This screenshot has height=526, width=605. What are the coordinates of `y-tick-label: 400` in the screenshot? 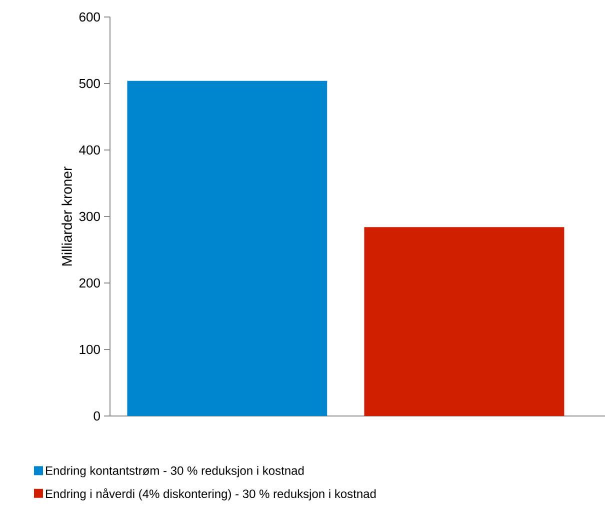 It's located at (89, 150).